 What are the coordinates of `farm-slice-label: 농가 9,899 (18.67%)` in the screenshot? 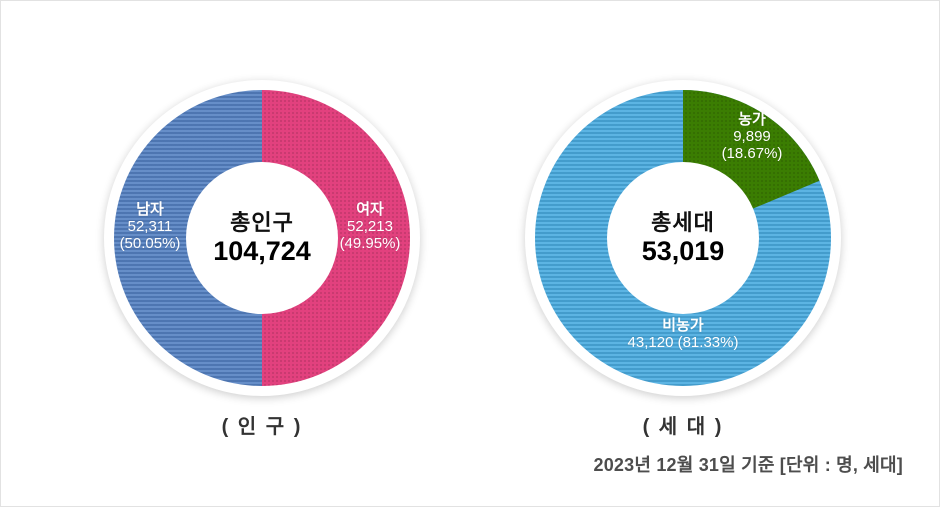 It's located at (752, 136).